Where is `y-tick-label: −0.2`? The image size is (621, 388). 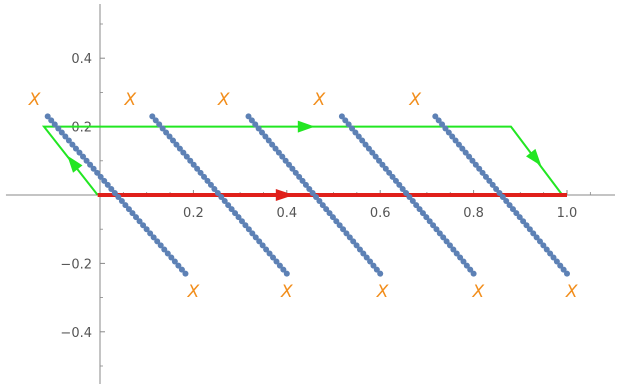
y-tick-label: −0.2 is located at coordinates (76, 264).